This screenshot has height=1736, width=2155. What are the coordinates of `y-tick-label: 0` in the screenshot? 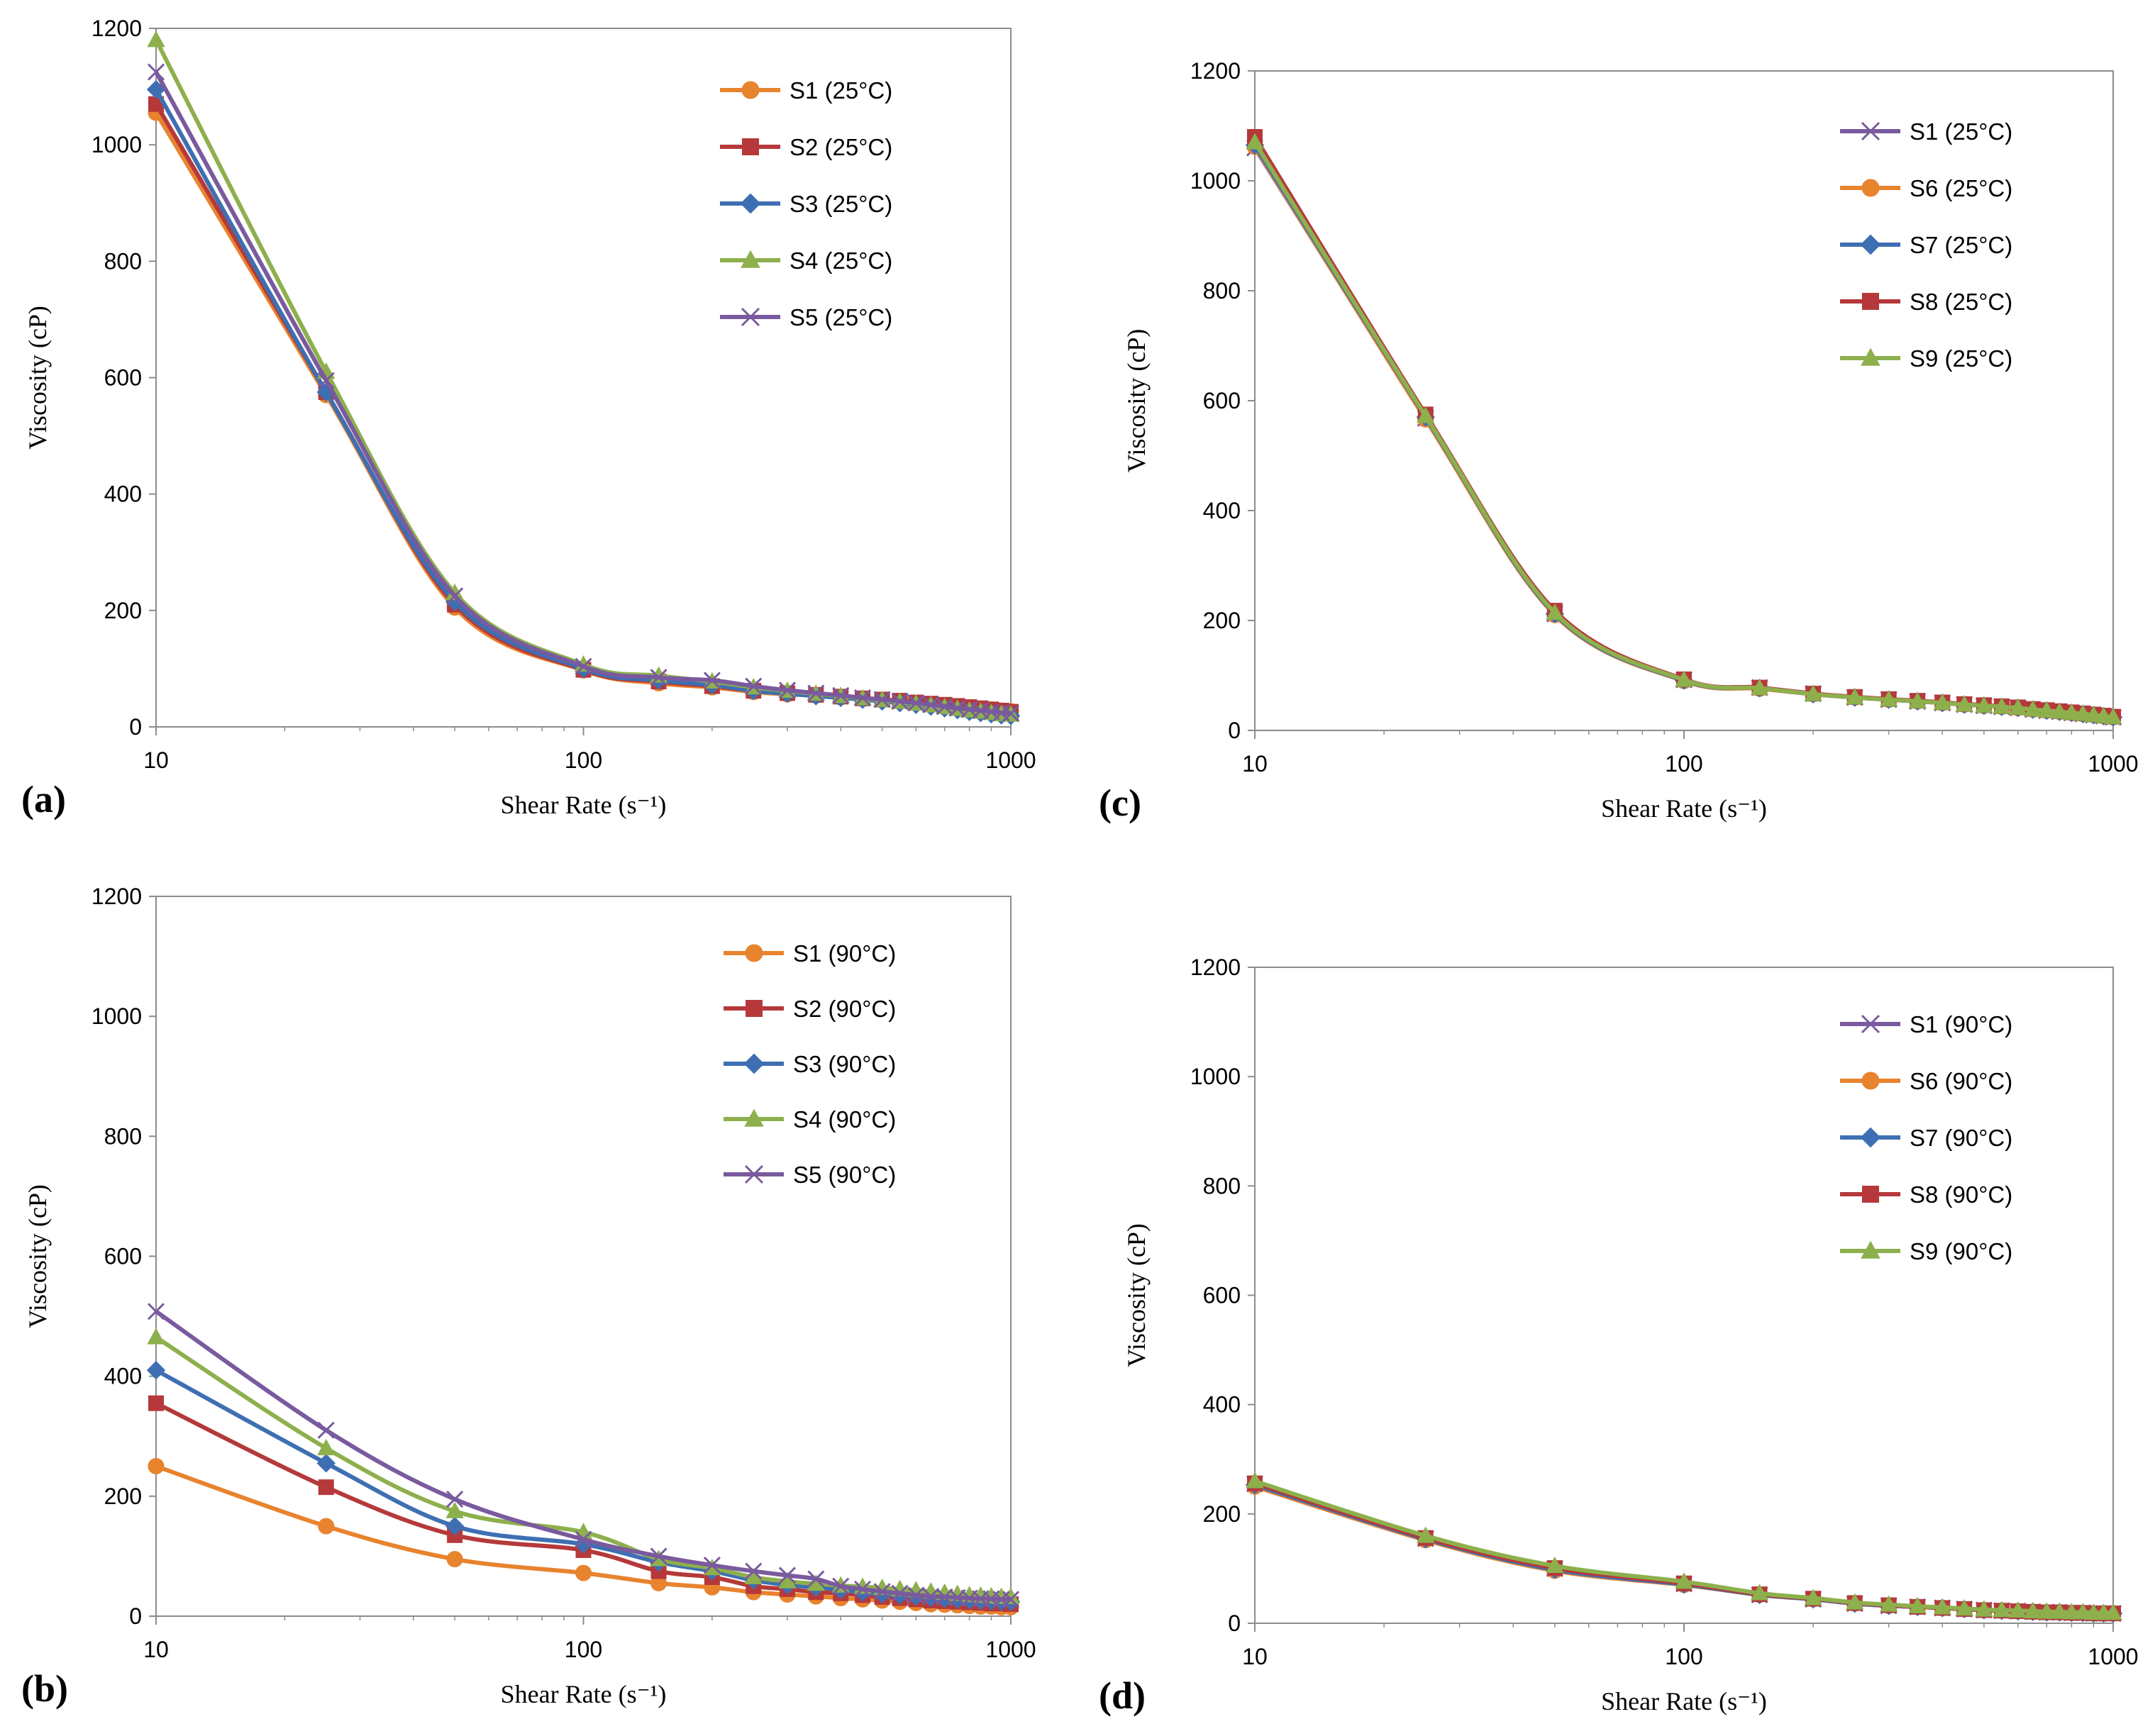 It's located at (1234, 730).